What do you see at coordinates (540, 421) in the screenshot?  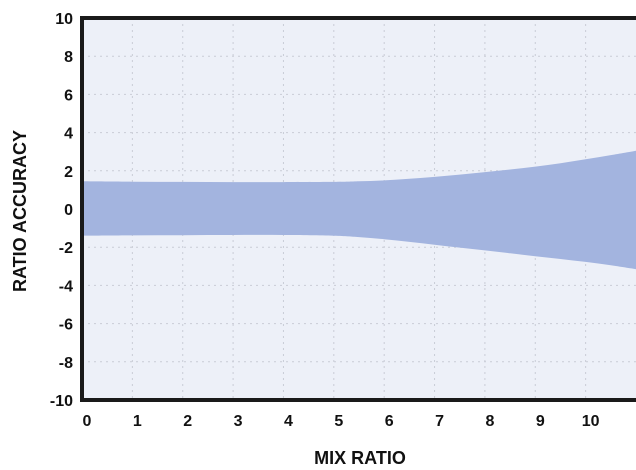 I see `x-tick-label: 9` at bounding box center [540, 421].